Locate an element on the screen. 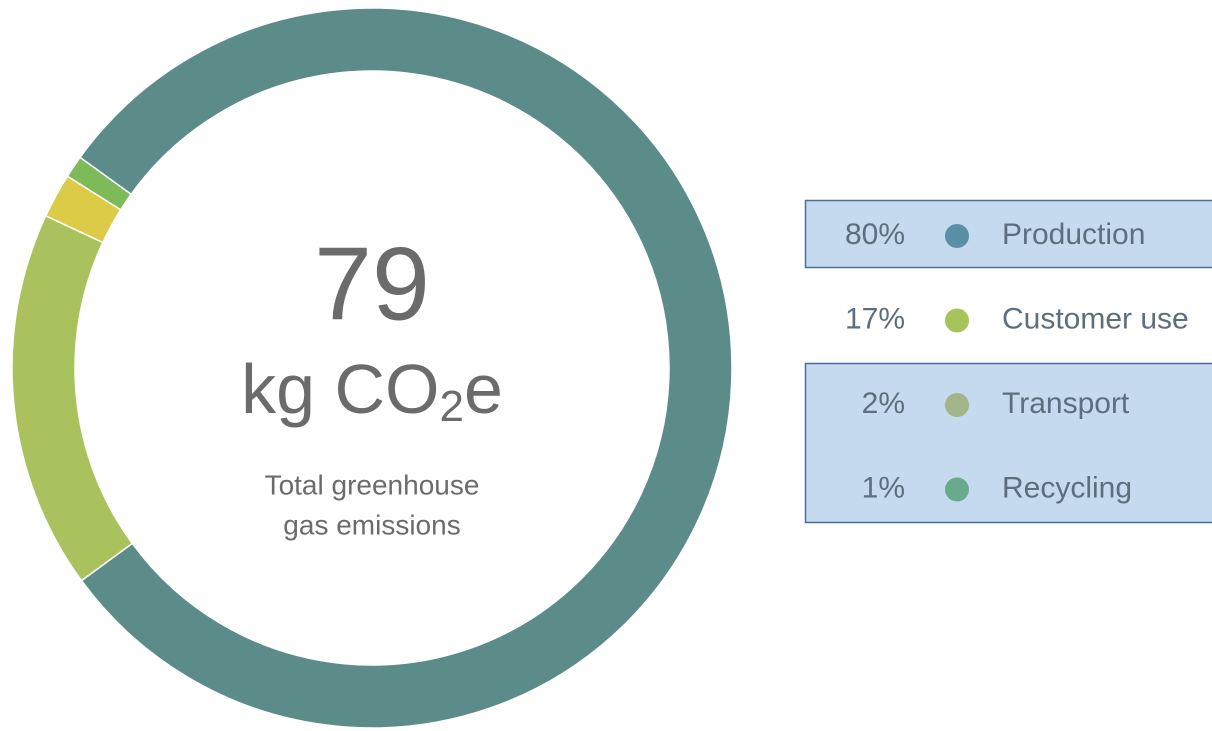 The image size is (1212, 731). legend-value: 2% is located at coordinates (883, 403).